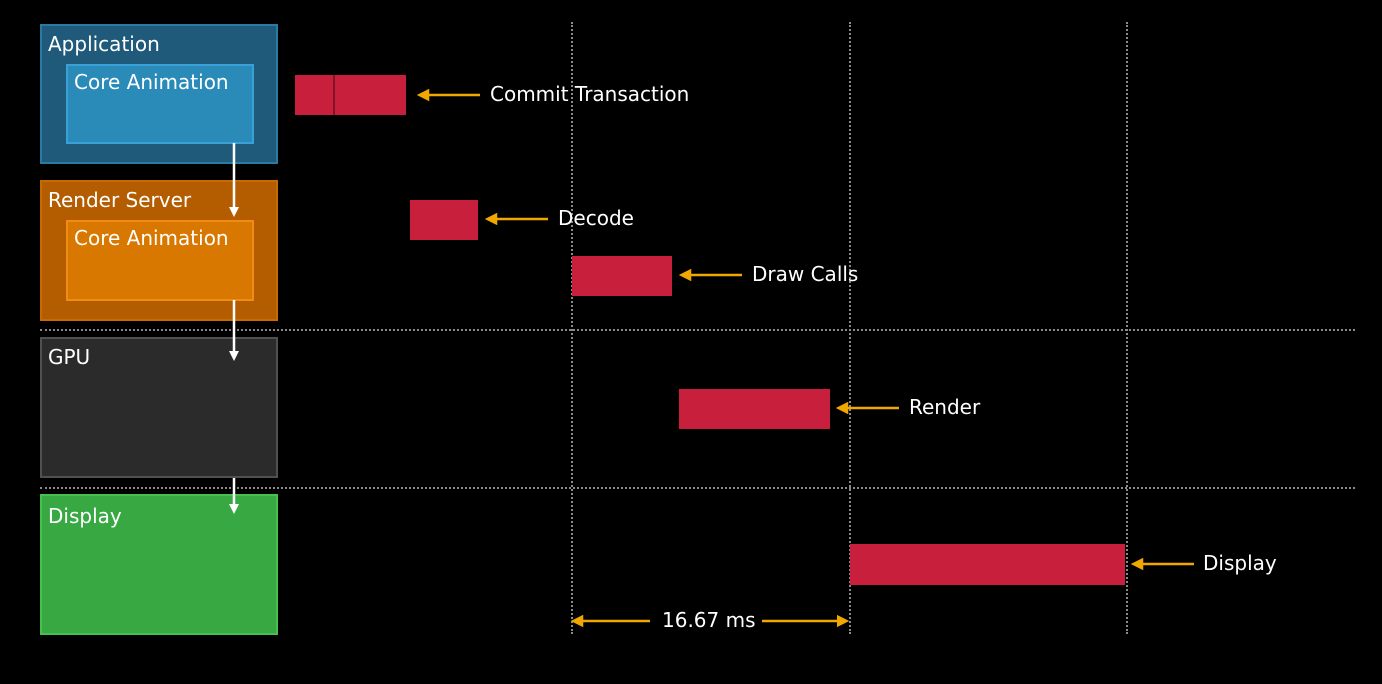 The width and height of the screenshot is (1382, 684). What do you see at coordinates (444, 220) in the screenshot?
I see `decode-bar` at bounding box center [444, 220].